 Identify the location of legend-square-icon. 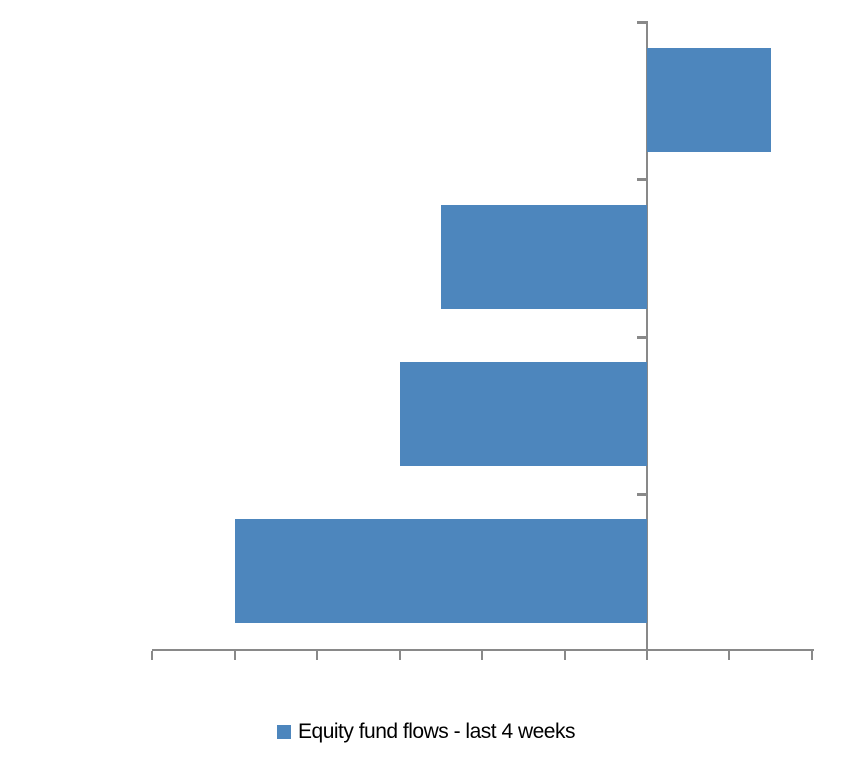
(284, 732).